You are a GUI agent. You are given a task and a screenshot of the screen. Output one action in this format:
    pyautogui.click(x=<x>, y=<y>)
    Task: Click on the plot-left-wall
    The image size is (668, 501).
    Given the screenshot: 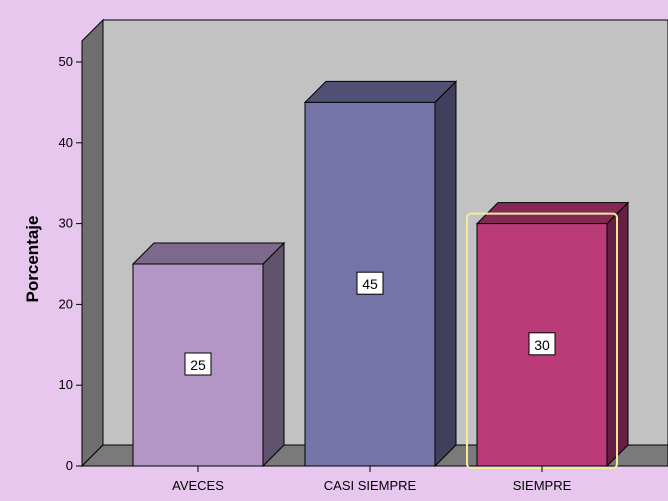 What is the action you would take?
    pyautogui.click(x=92, y=243)
    